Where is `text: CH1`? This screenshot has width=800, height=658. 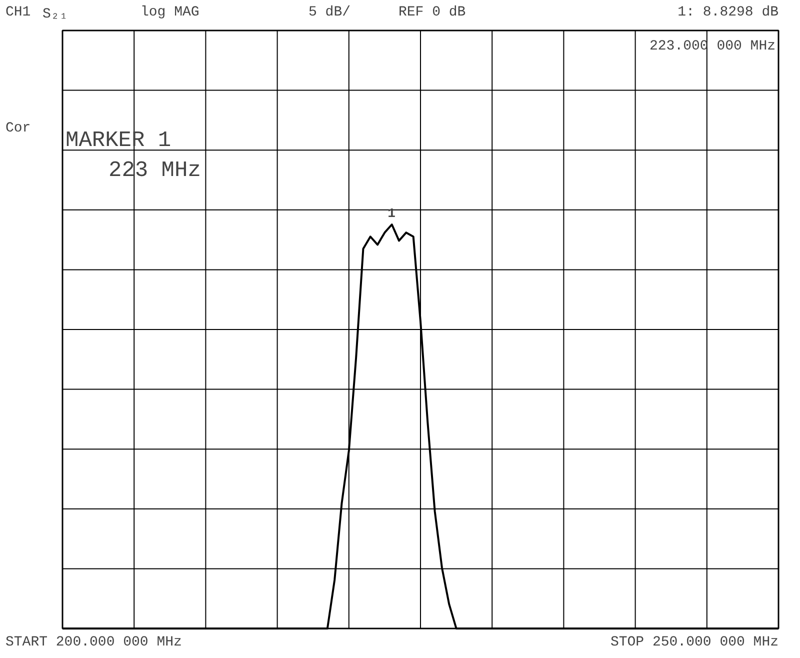 text: CH1 is located at coordinates (18, 12).